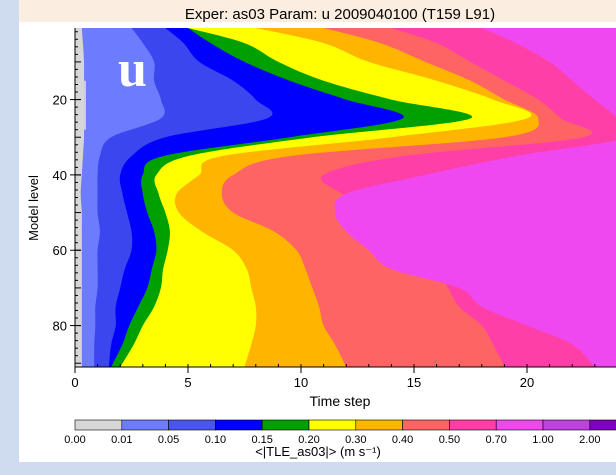  Describe the element at coordinates (577, 212) in the screenshot. I see `contour-patch-high` at that location.